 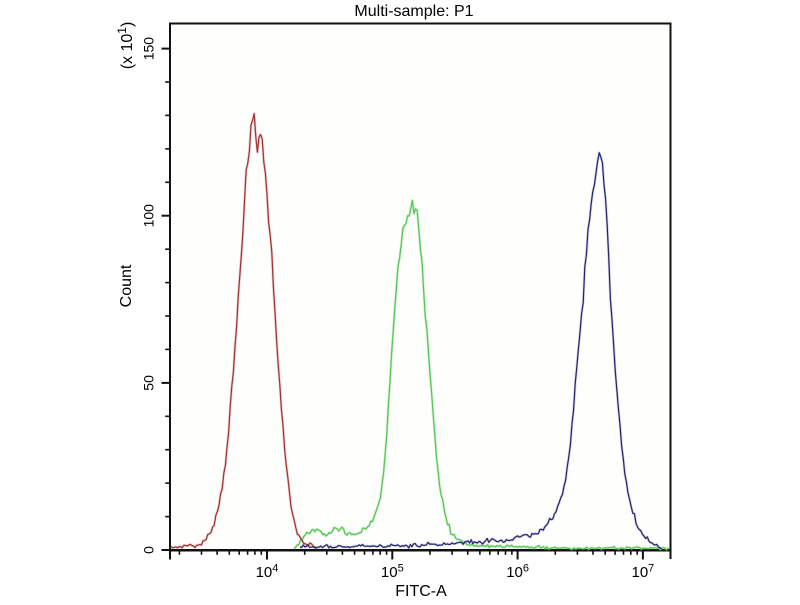 What do you see at coordinates (413, 11) in the screenshot?
I see `svg-text: Multi-sample: P1` at bounding box center [413, 11].